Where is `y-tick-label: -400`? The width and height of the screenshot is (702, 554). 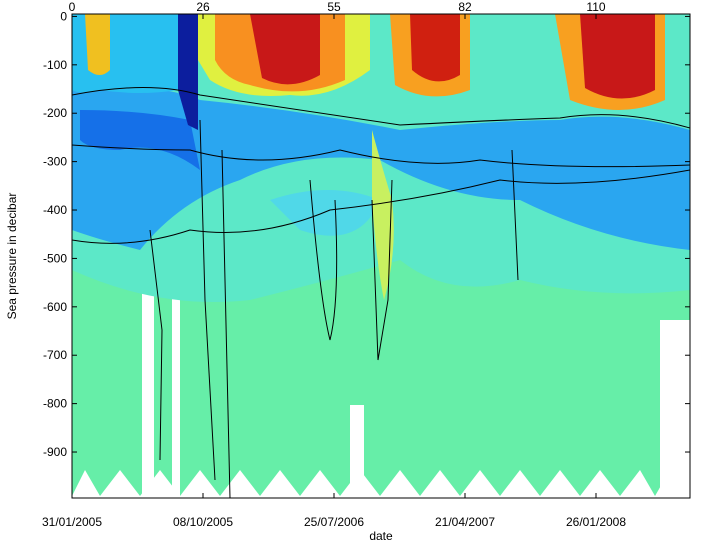 y-tick-label: -400 is located at coordinates (55, 210).